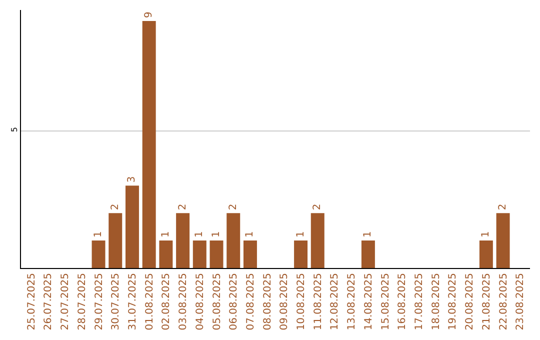  What do you see at coordinates (520, 301) in the screenshot?
I see `x-tick-label: 23.08.2025` at bounding box center [520, 301].